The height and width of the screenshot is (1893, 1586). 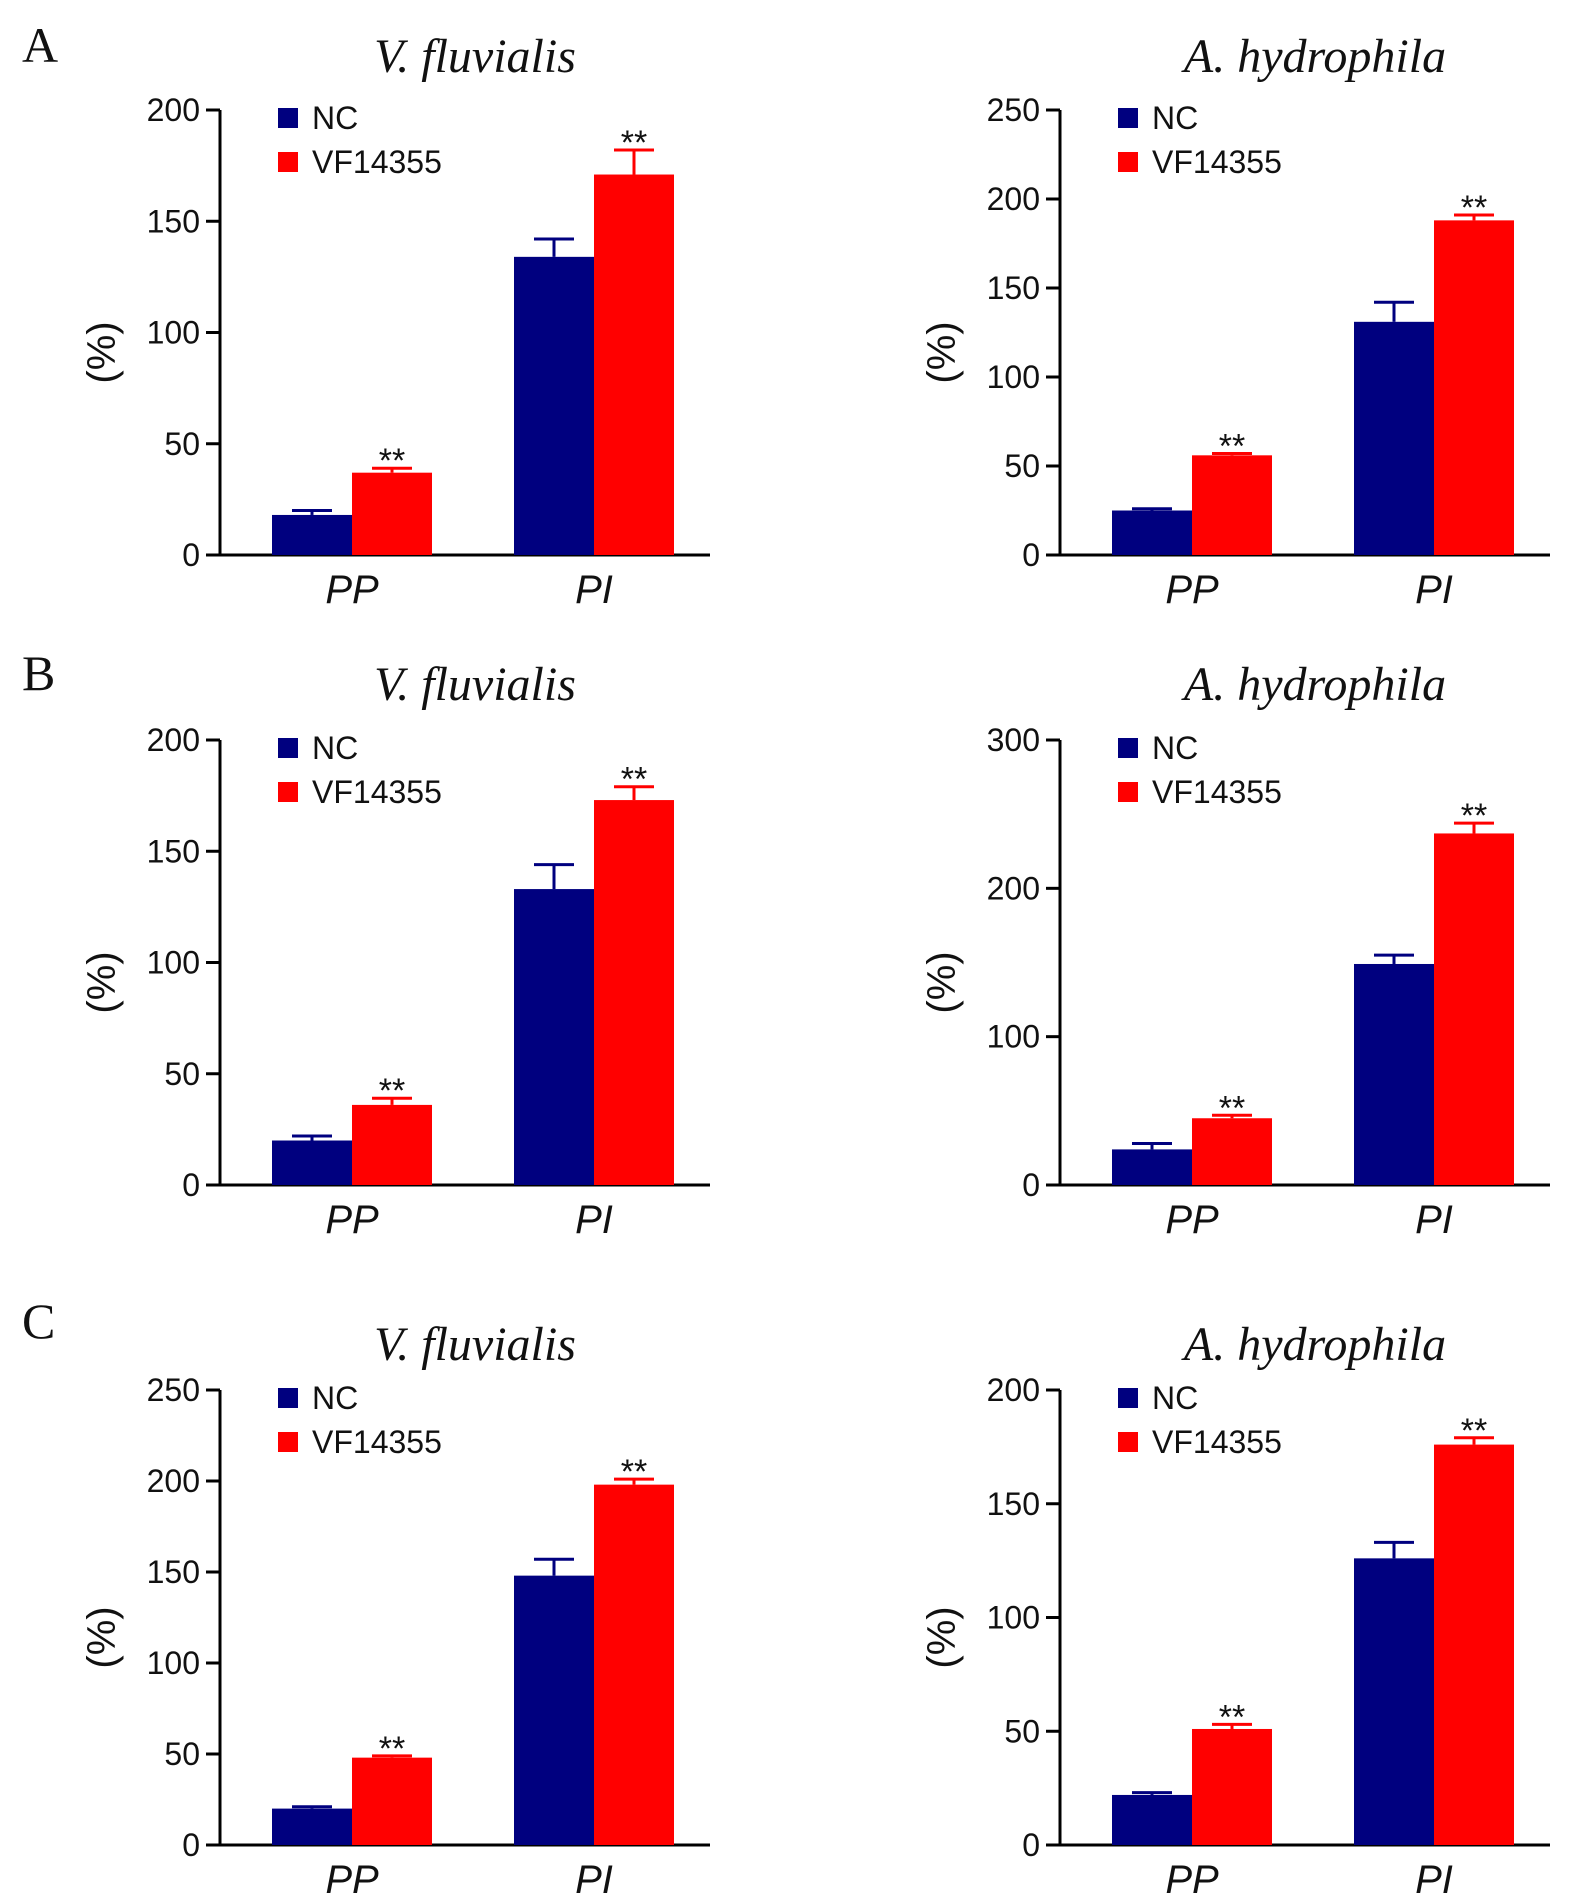 I want to click on panel-letter-a: A, so click(x=40, y=45).